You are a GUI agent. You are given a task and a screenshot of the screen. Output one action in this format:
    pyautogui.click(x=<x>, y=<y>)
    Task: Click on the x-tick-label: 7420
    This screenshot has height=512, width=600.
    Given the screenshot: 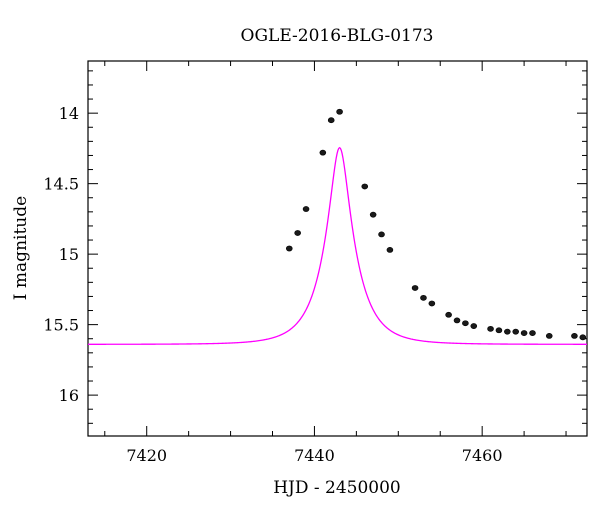 What is the action you would take?
    pyautogui.click(x=146, y=455)
    